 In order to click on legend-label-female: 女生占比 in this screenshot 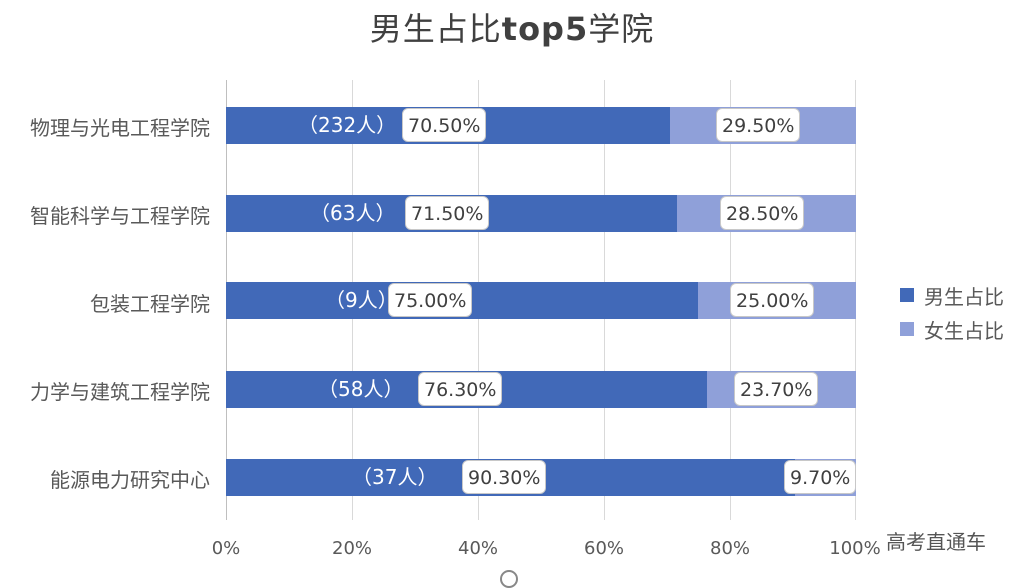, I will do `click(964, 330)`.